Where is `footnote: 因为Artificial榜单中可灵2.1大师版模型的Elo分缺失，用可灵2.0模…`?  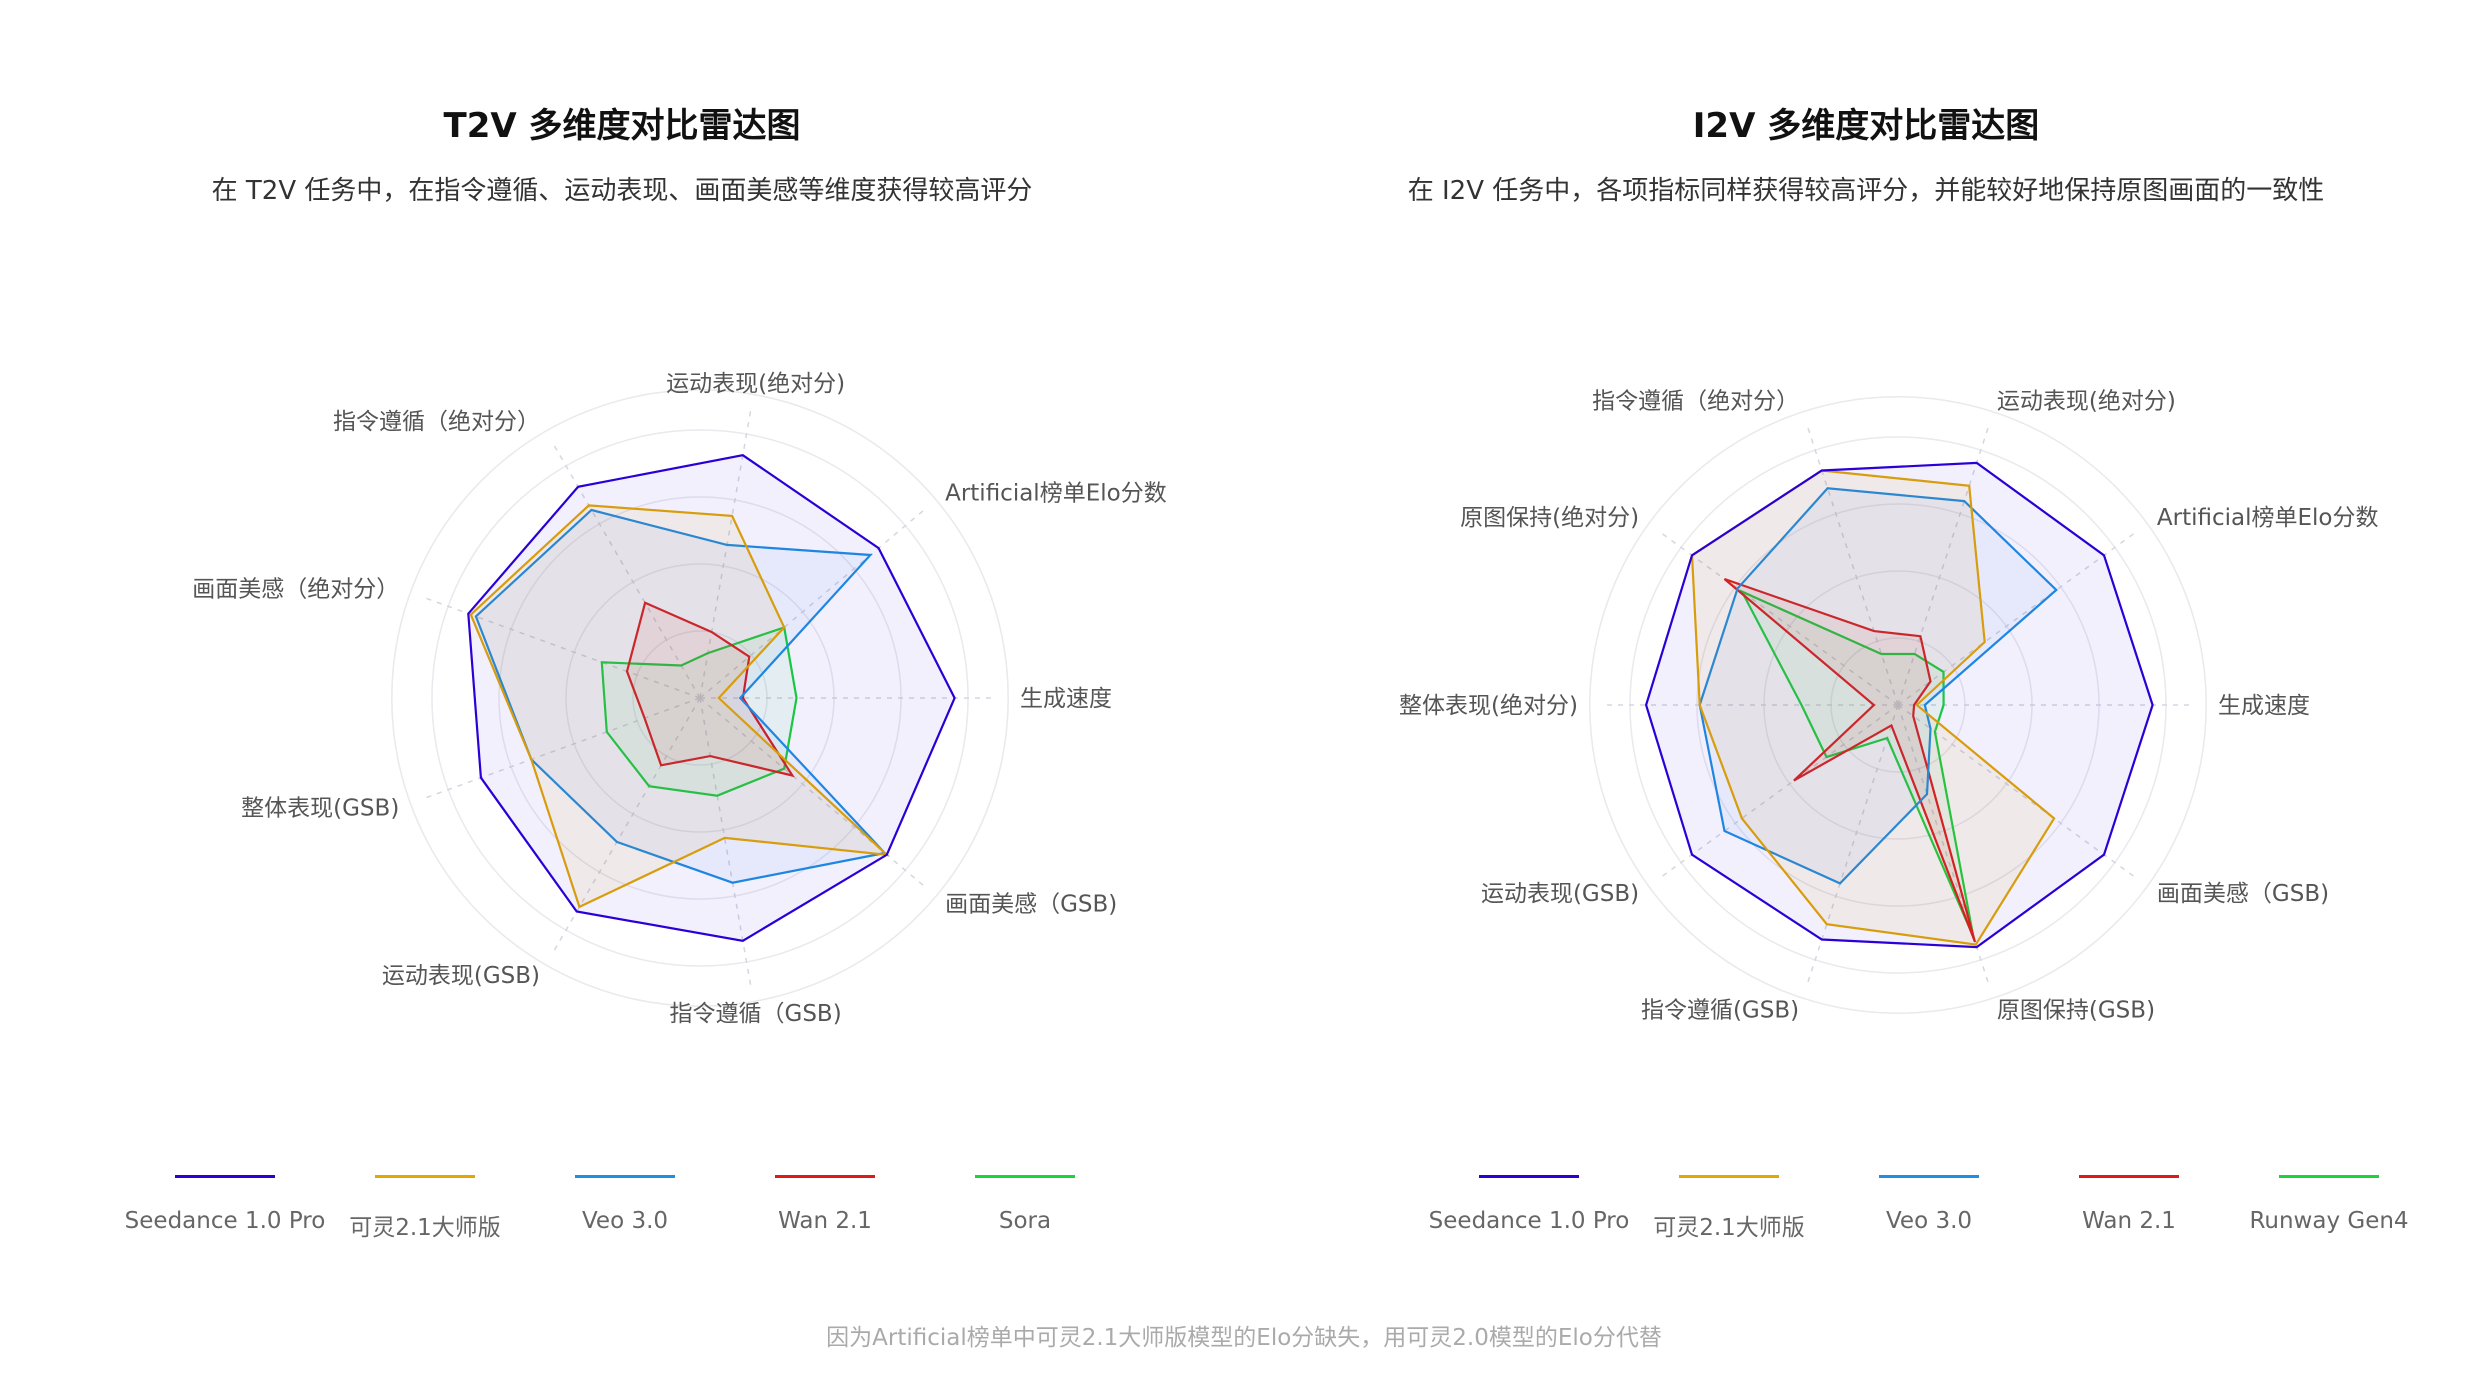
footnote: 因为Artificial榜单中可灵2.1大师版模型的Elo分缺失，用可灵2.0模… is located at coordinates (1244, 1338).